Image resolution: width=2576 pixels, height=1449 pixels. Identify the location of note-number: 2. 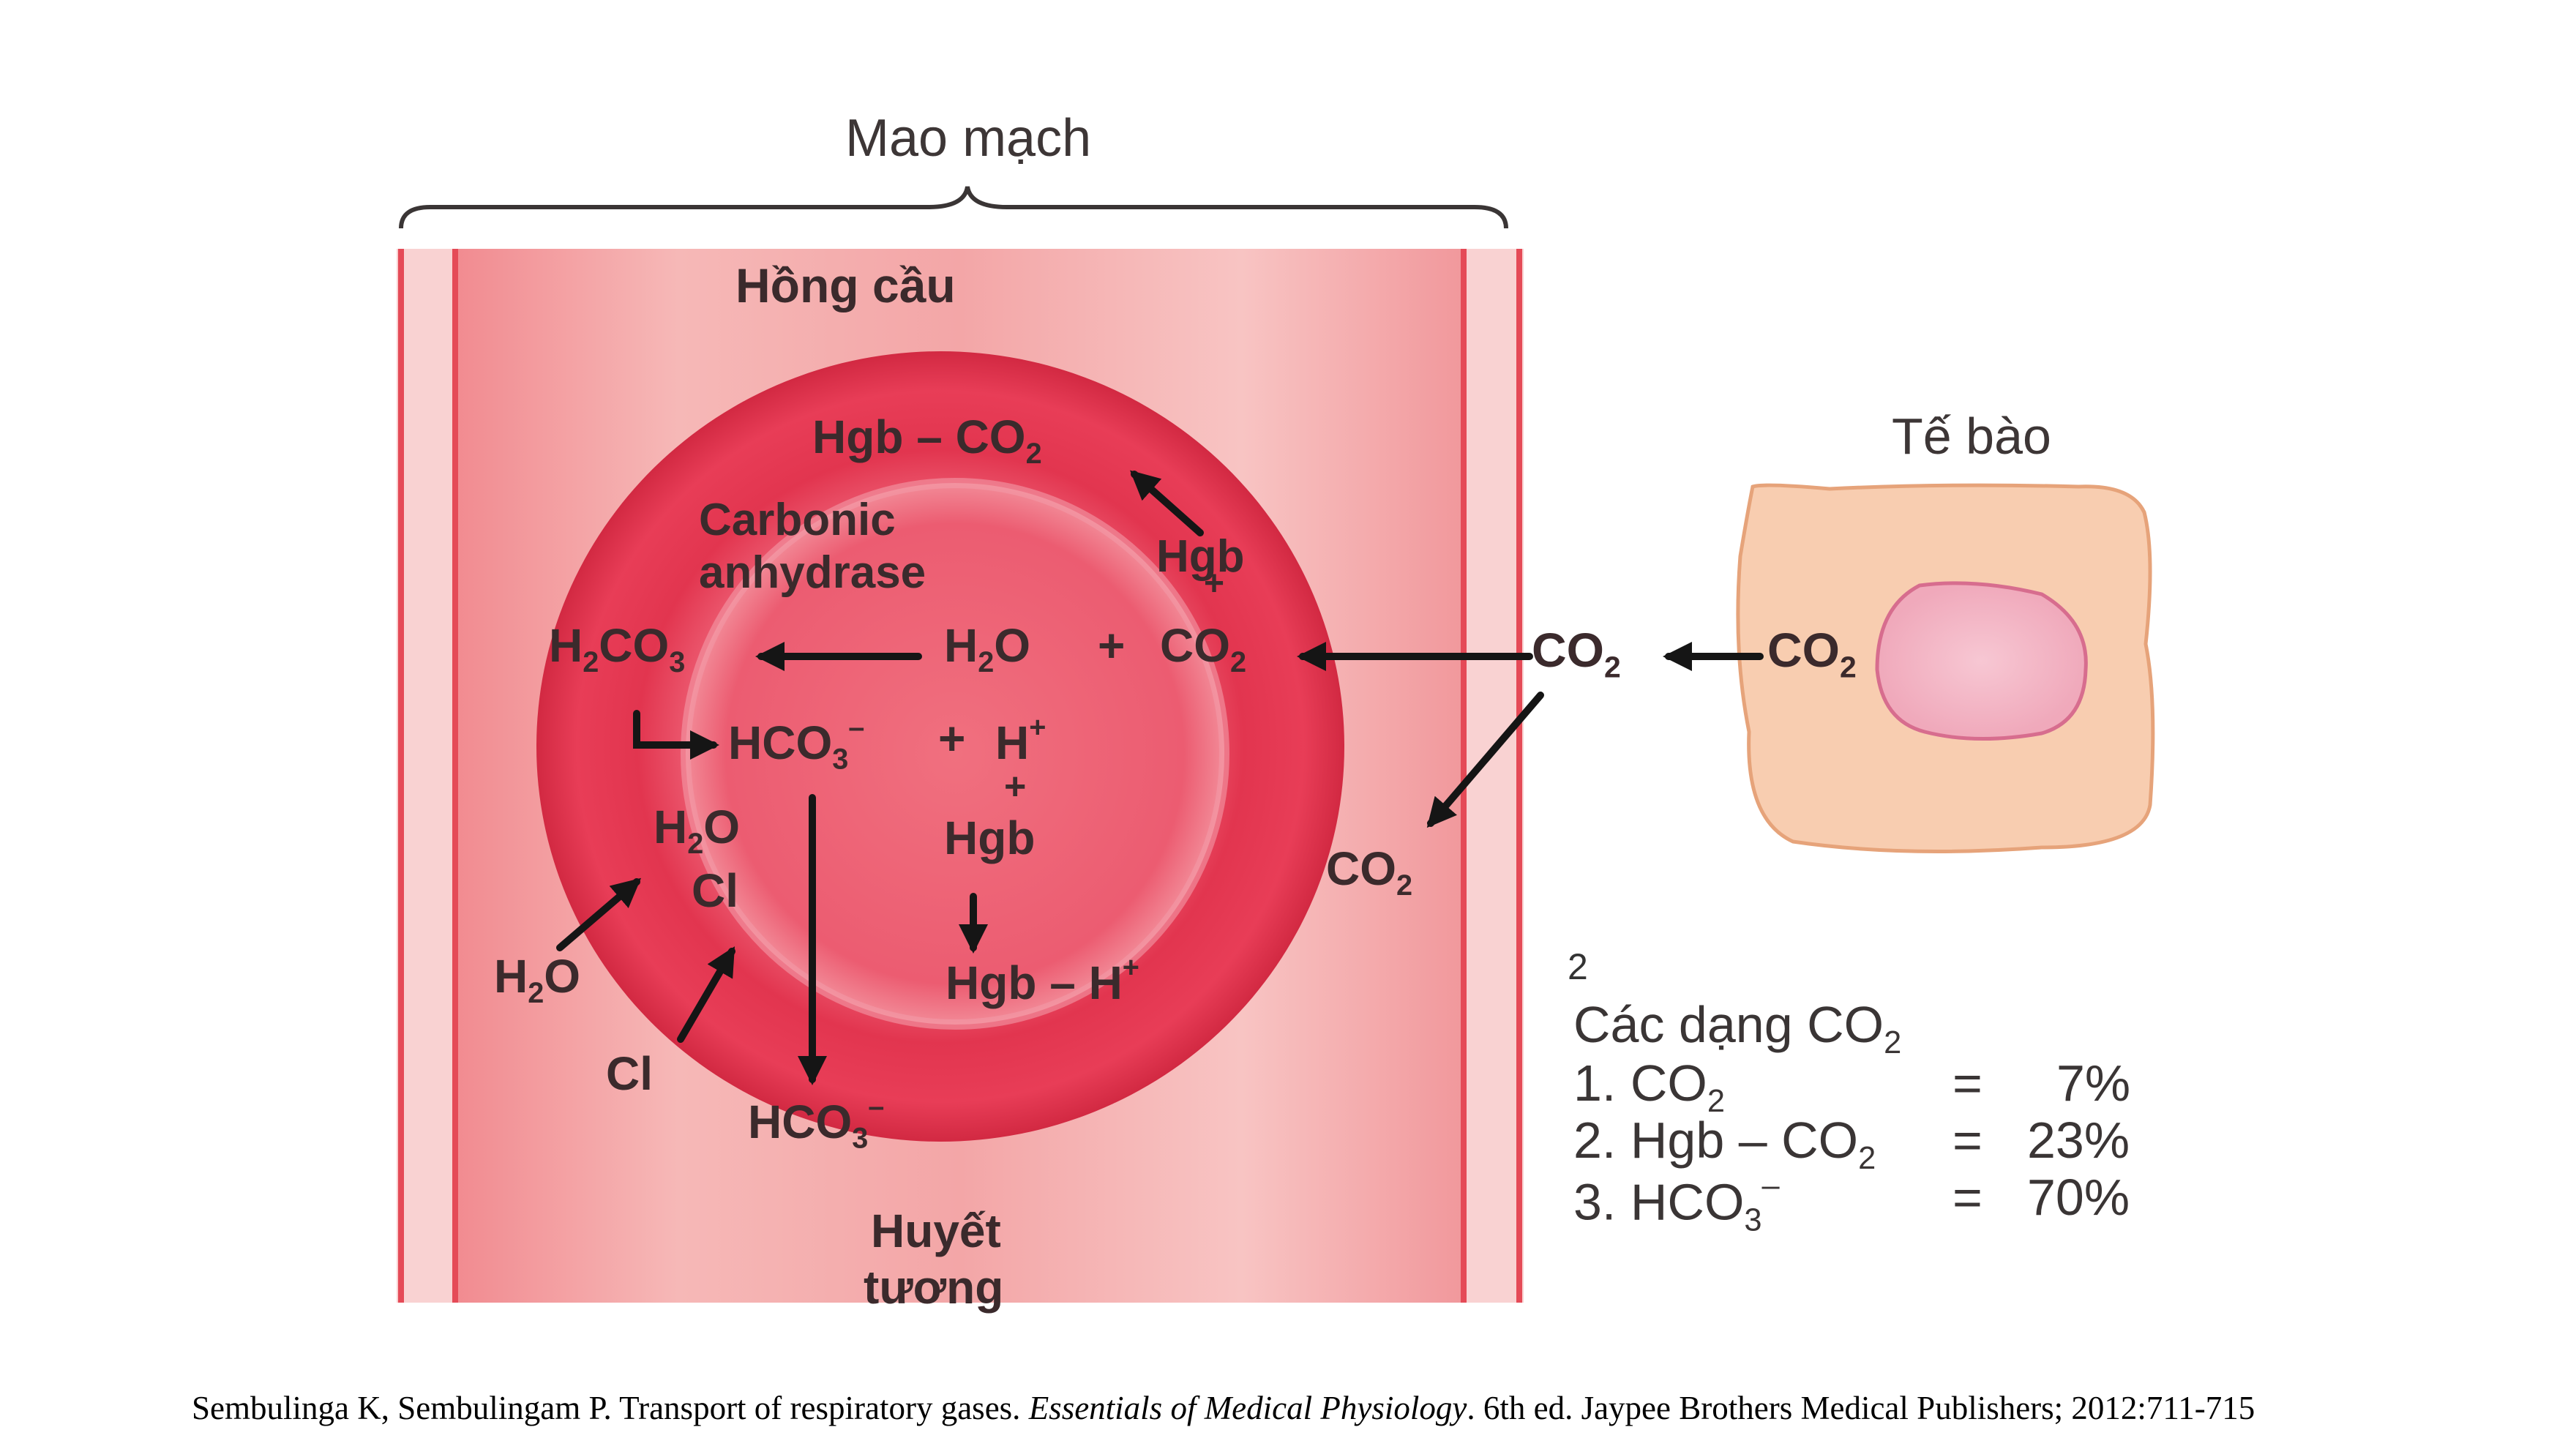
(1578, 966).